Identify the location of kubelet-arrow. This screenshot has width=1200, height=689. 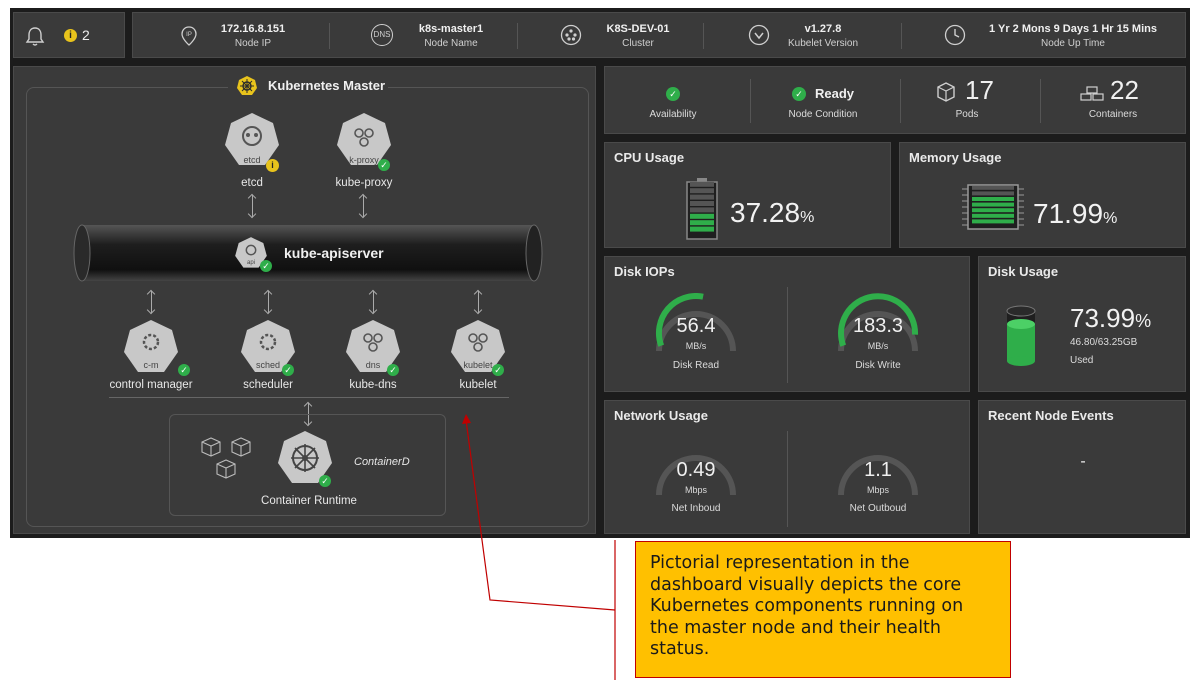
(478, 302).